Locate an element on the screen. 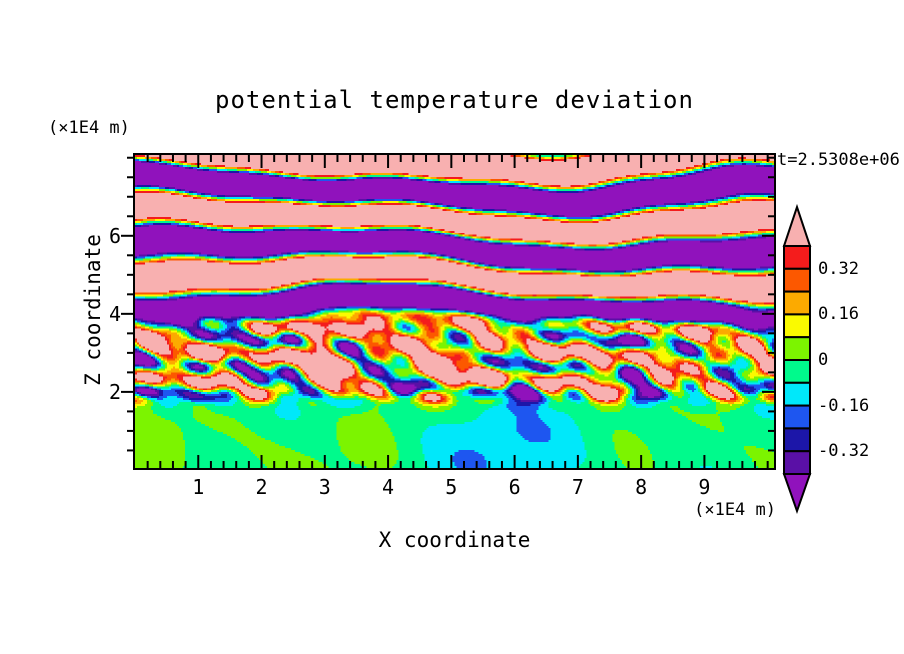  colorbar-down-arrow-icon is located at coordinates (797, 494).